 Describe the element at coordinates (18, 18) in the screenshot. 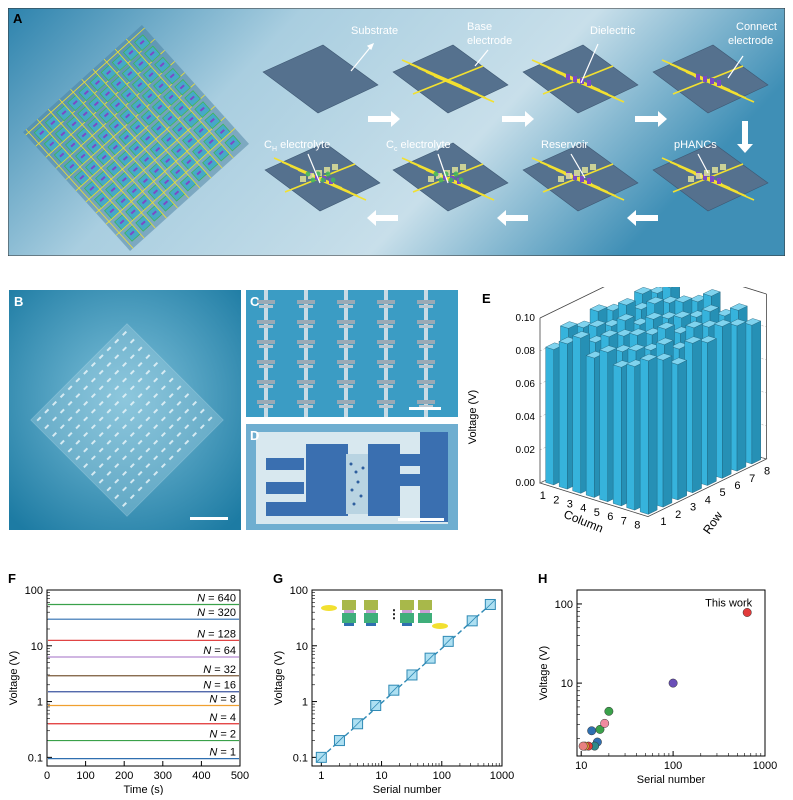

I see `panel-a-label: A` at that location.